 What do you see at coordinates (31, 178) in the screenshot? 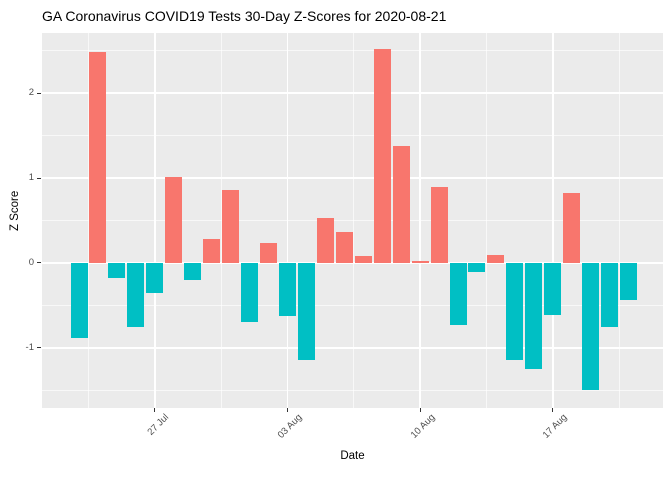
I see `y-tick-label: 1` at bounding box center [31, 178].